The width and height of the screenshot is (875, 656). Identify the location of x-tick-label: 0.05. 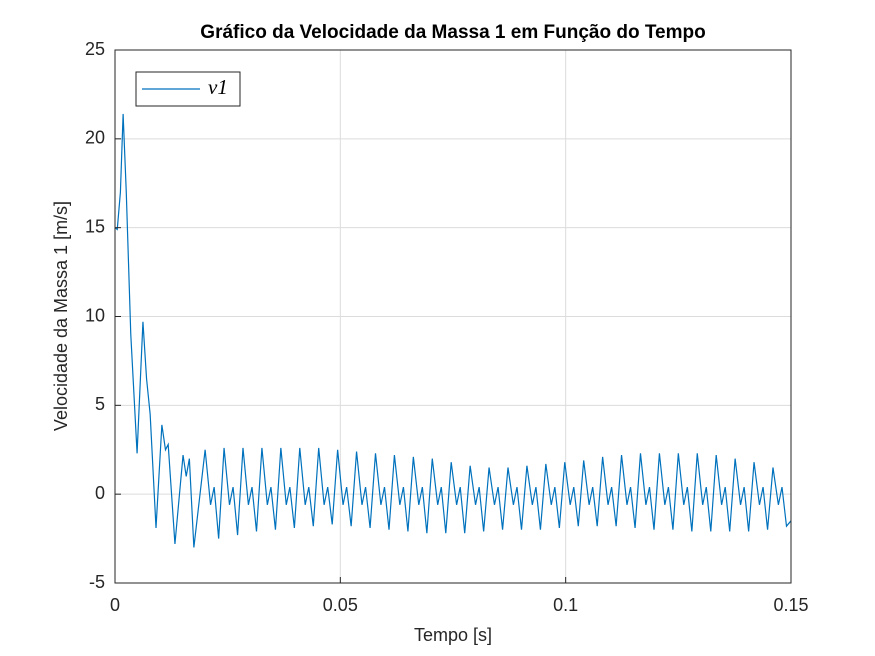
(340, 605).